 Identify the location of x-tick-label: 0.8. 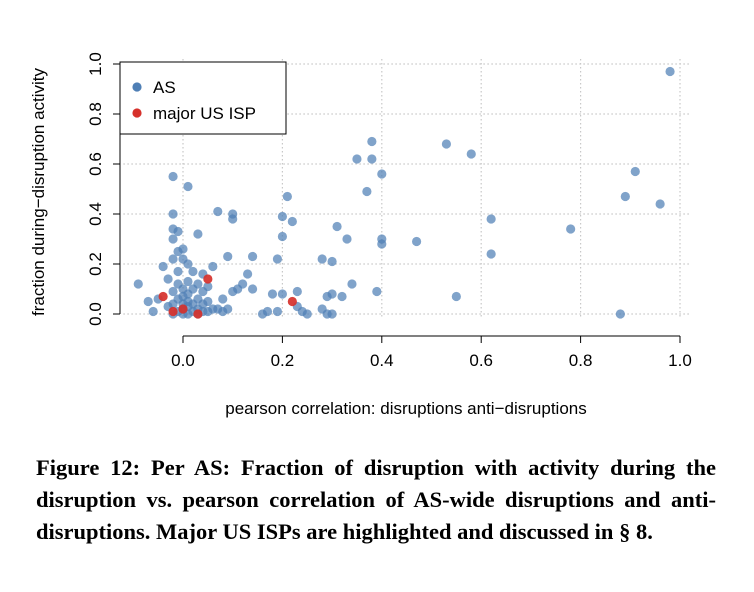
(581, 360).